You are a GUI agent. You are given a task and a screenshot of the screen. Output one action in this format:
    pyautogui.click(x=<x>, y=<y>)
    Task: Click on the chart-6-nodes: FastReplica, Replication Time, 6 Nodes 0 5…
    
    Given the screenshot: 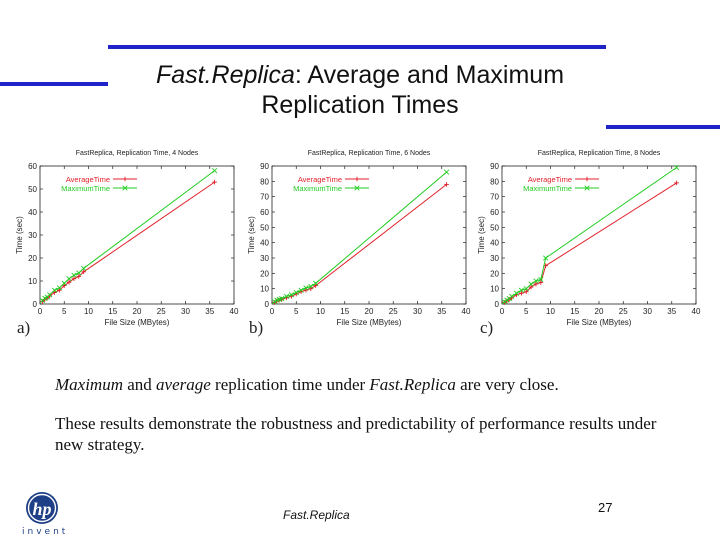 What is the action you would take?
    pyautogui.click(x=359, y=235)
    